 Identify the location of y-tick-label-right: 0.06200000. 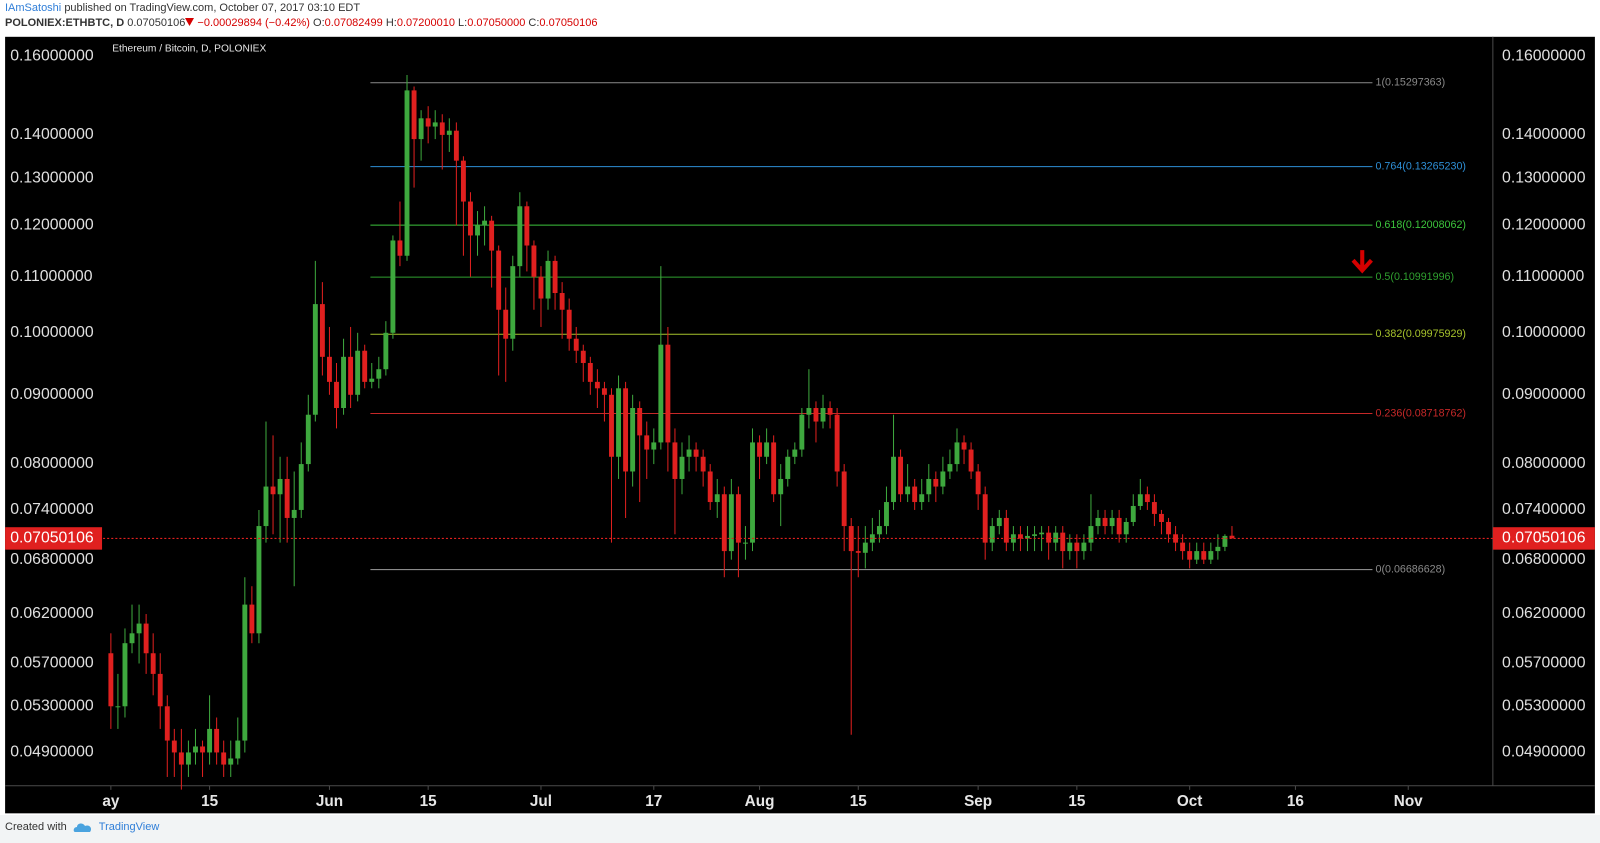
(1544, 613).